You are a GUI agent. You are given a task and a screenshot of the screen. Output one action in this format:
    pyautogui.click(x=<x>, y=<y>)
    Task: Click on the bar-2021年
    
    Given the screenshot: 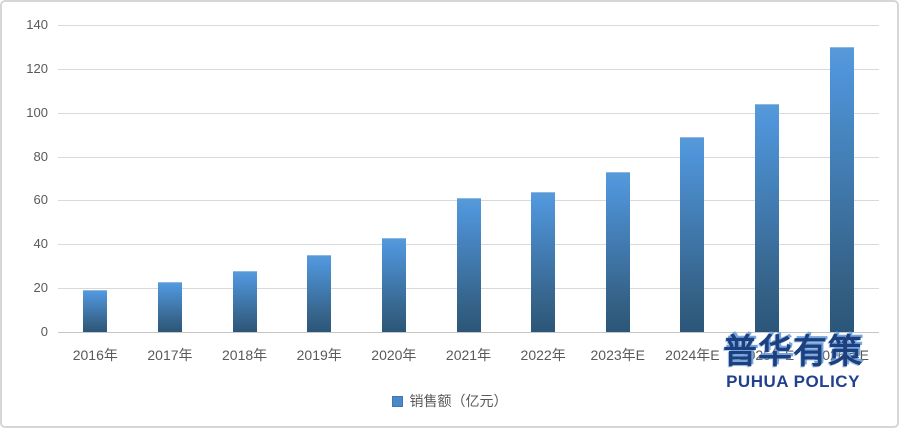 What is the action you would take?
    pyautogui.click(x=468, y=265)
    